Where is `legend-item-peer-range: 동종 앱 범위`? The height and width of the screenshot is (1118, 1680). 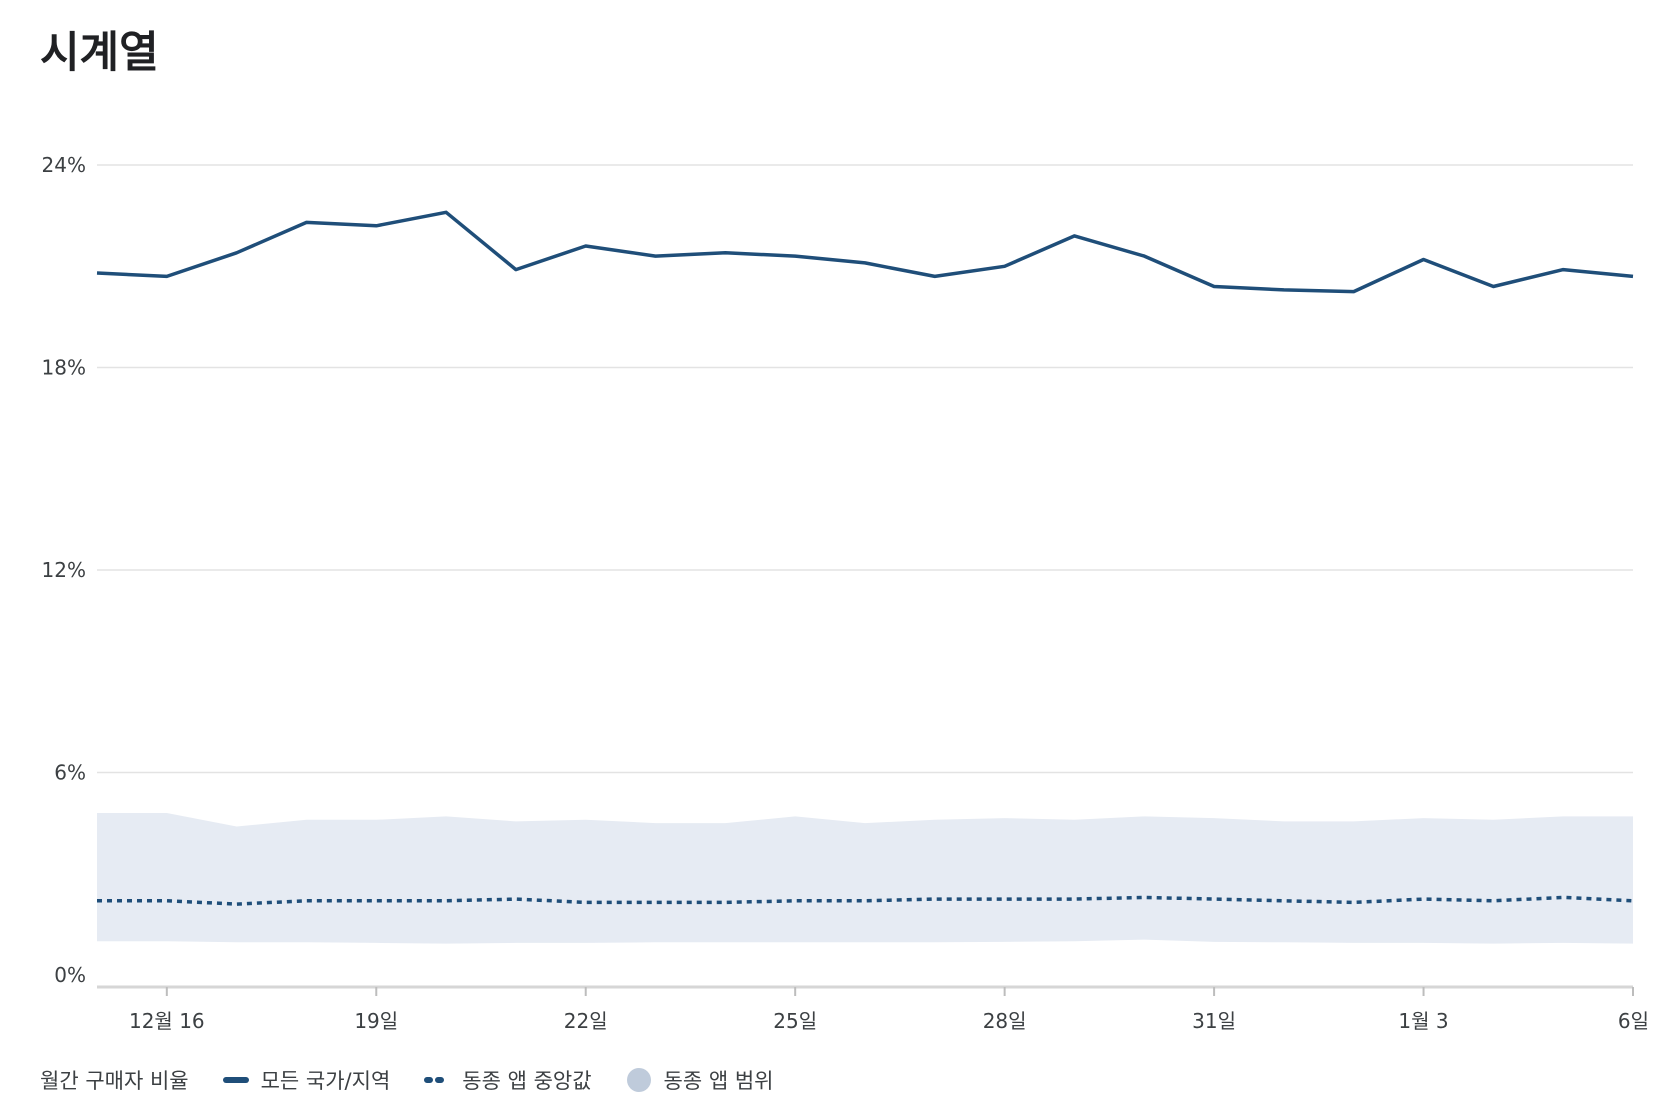
legend-item-peer-range: 동종 앱 범위 is located at coordinates (700, 1080).